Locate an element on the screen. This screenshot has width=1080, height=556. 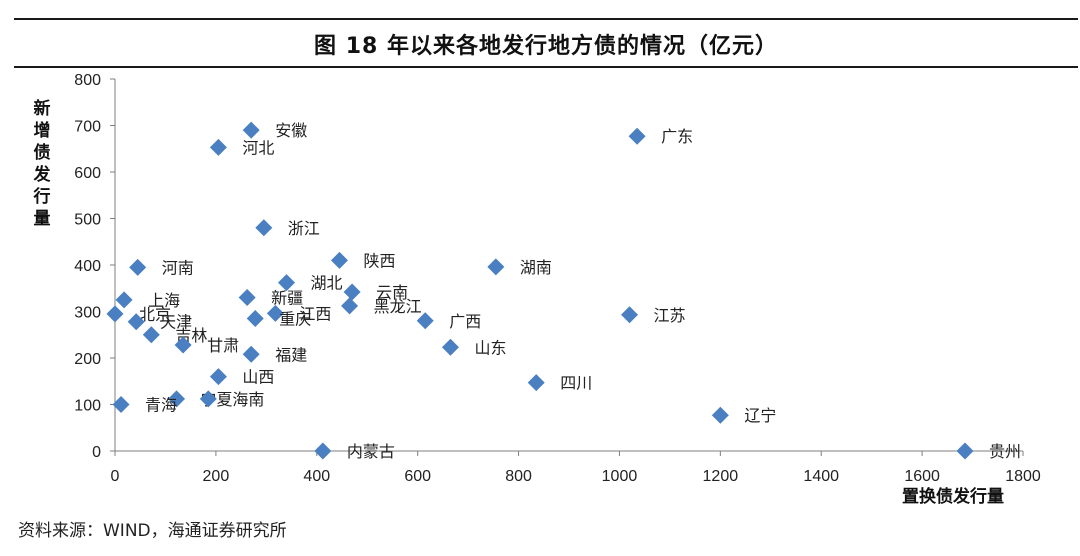
chart-title: 图 18 年以来各地发行地方债的情况（亿元） is located at coordinates (546, 46).